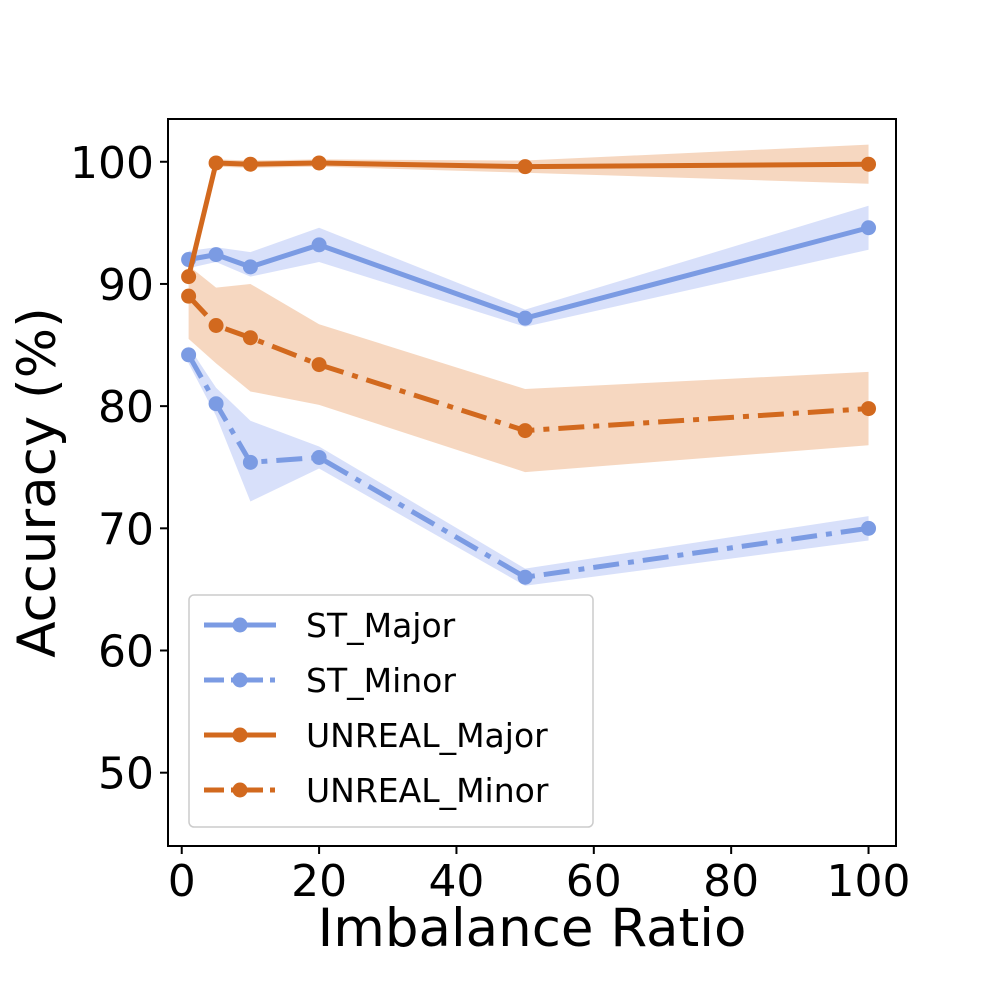 The height and width of the screenshot is (996, 996). Describe the element at coordinates (126, 285) in the screenshot. I see `y-tick-label-90: 90` at that location.